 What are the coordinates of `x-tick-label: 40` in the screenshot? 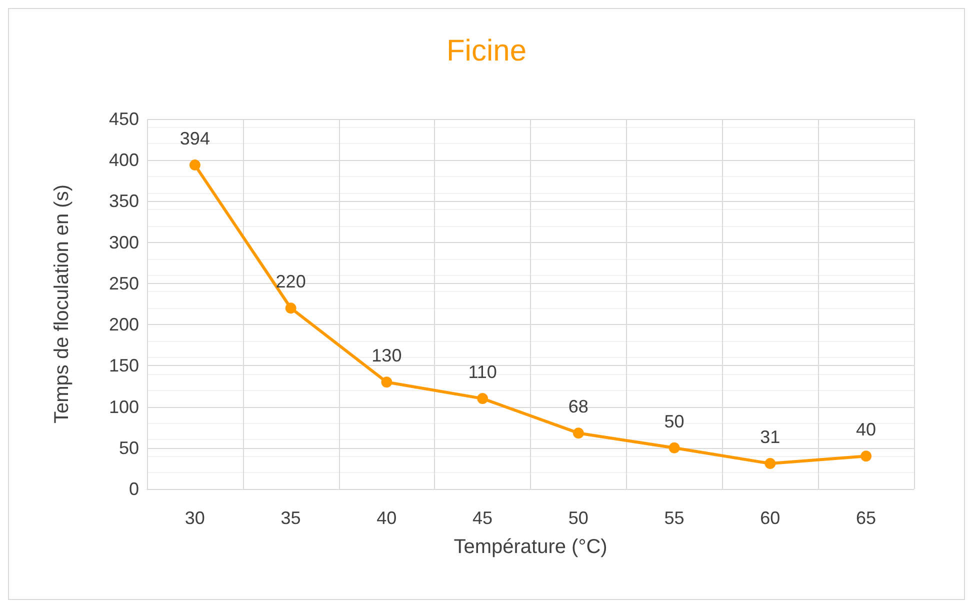 It's located at (386, 518).